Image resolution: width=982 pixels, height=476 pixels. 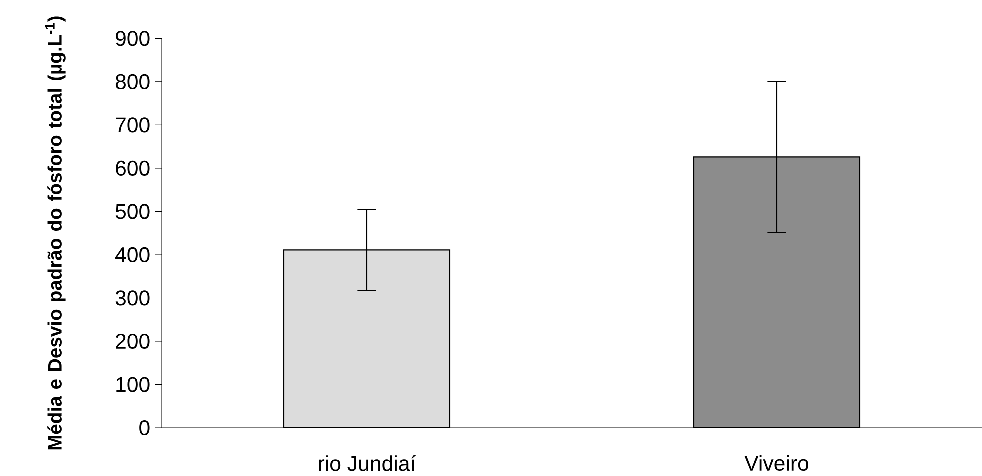 I want to click on y-tick-label: 900, so click(x=133, y=38).